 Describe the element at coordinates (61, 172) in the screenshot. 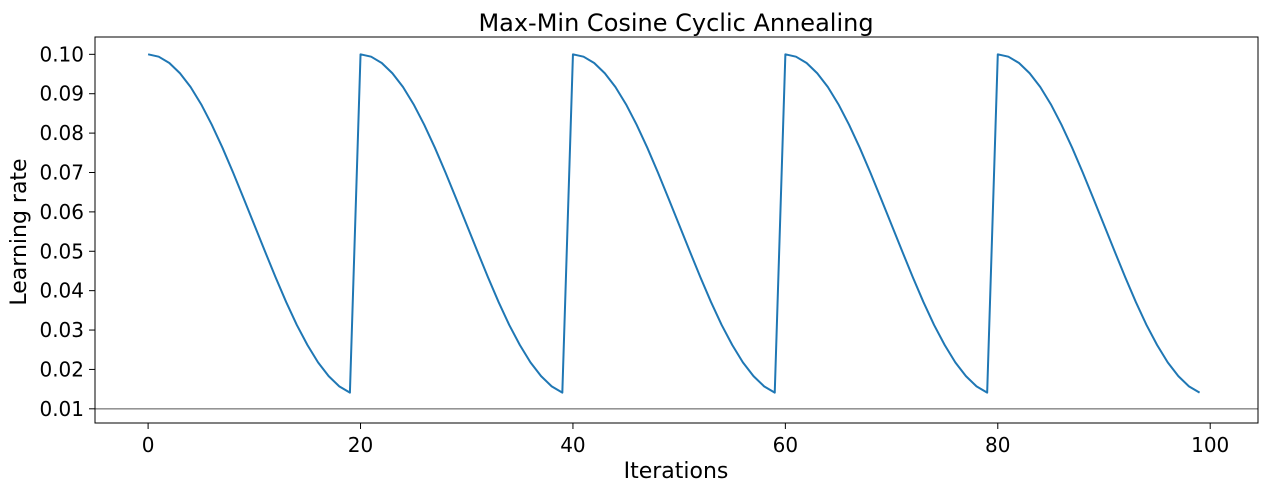

I see `y-tick-label: 0.07` at that location.